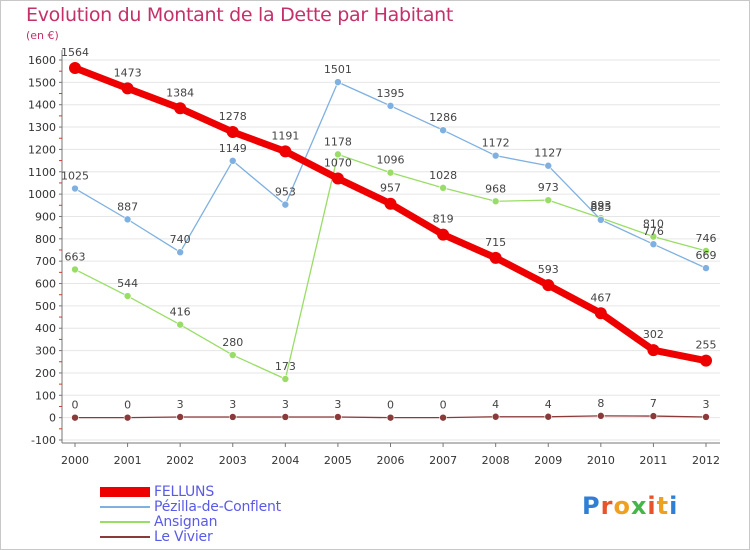  I want to click on x-tick-label: 2012, so click(706, 460).